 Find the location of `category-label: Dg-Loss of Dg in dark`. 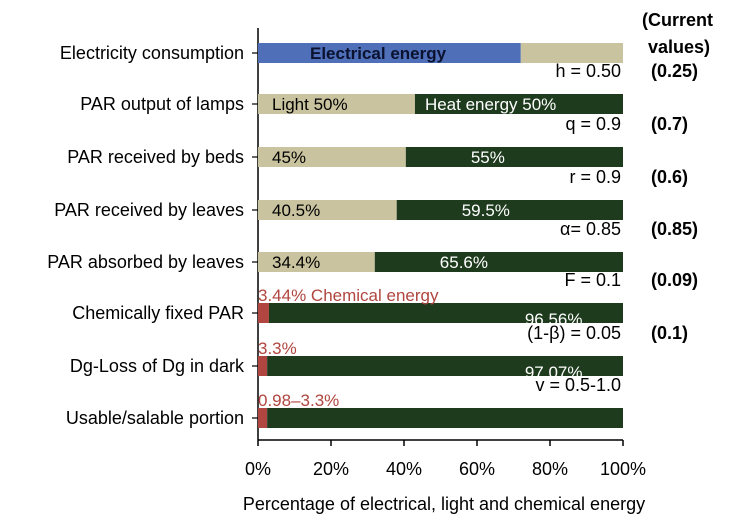

category-label: Dg-Loss of Dg in dark is located at coordinates (157, 366).